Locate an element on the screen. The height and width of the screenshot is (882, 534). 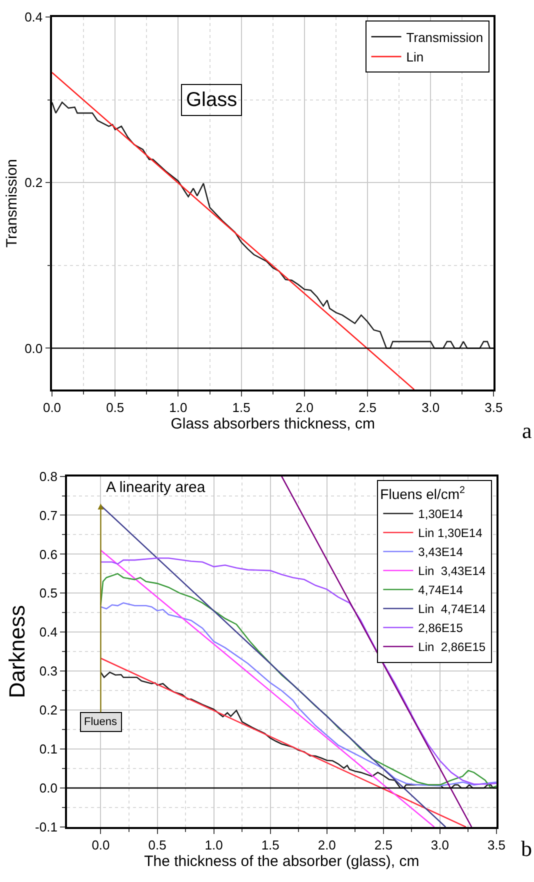
legend-title: Fluens el/cm$^{2}$ is located at coordinates (422, 493).